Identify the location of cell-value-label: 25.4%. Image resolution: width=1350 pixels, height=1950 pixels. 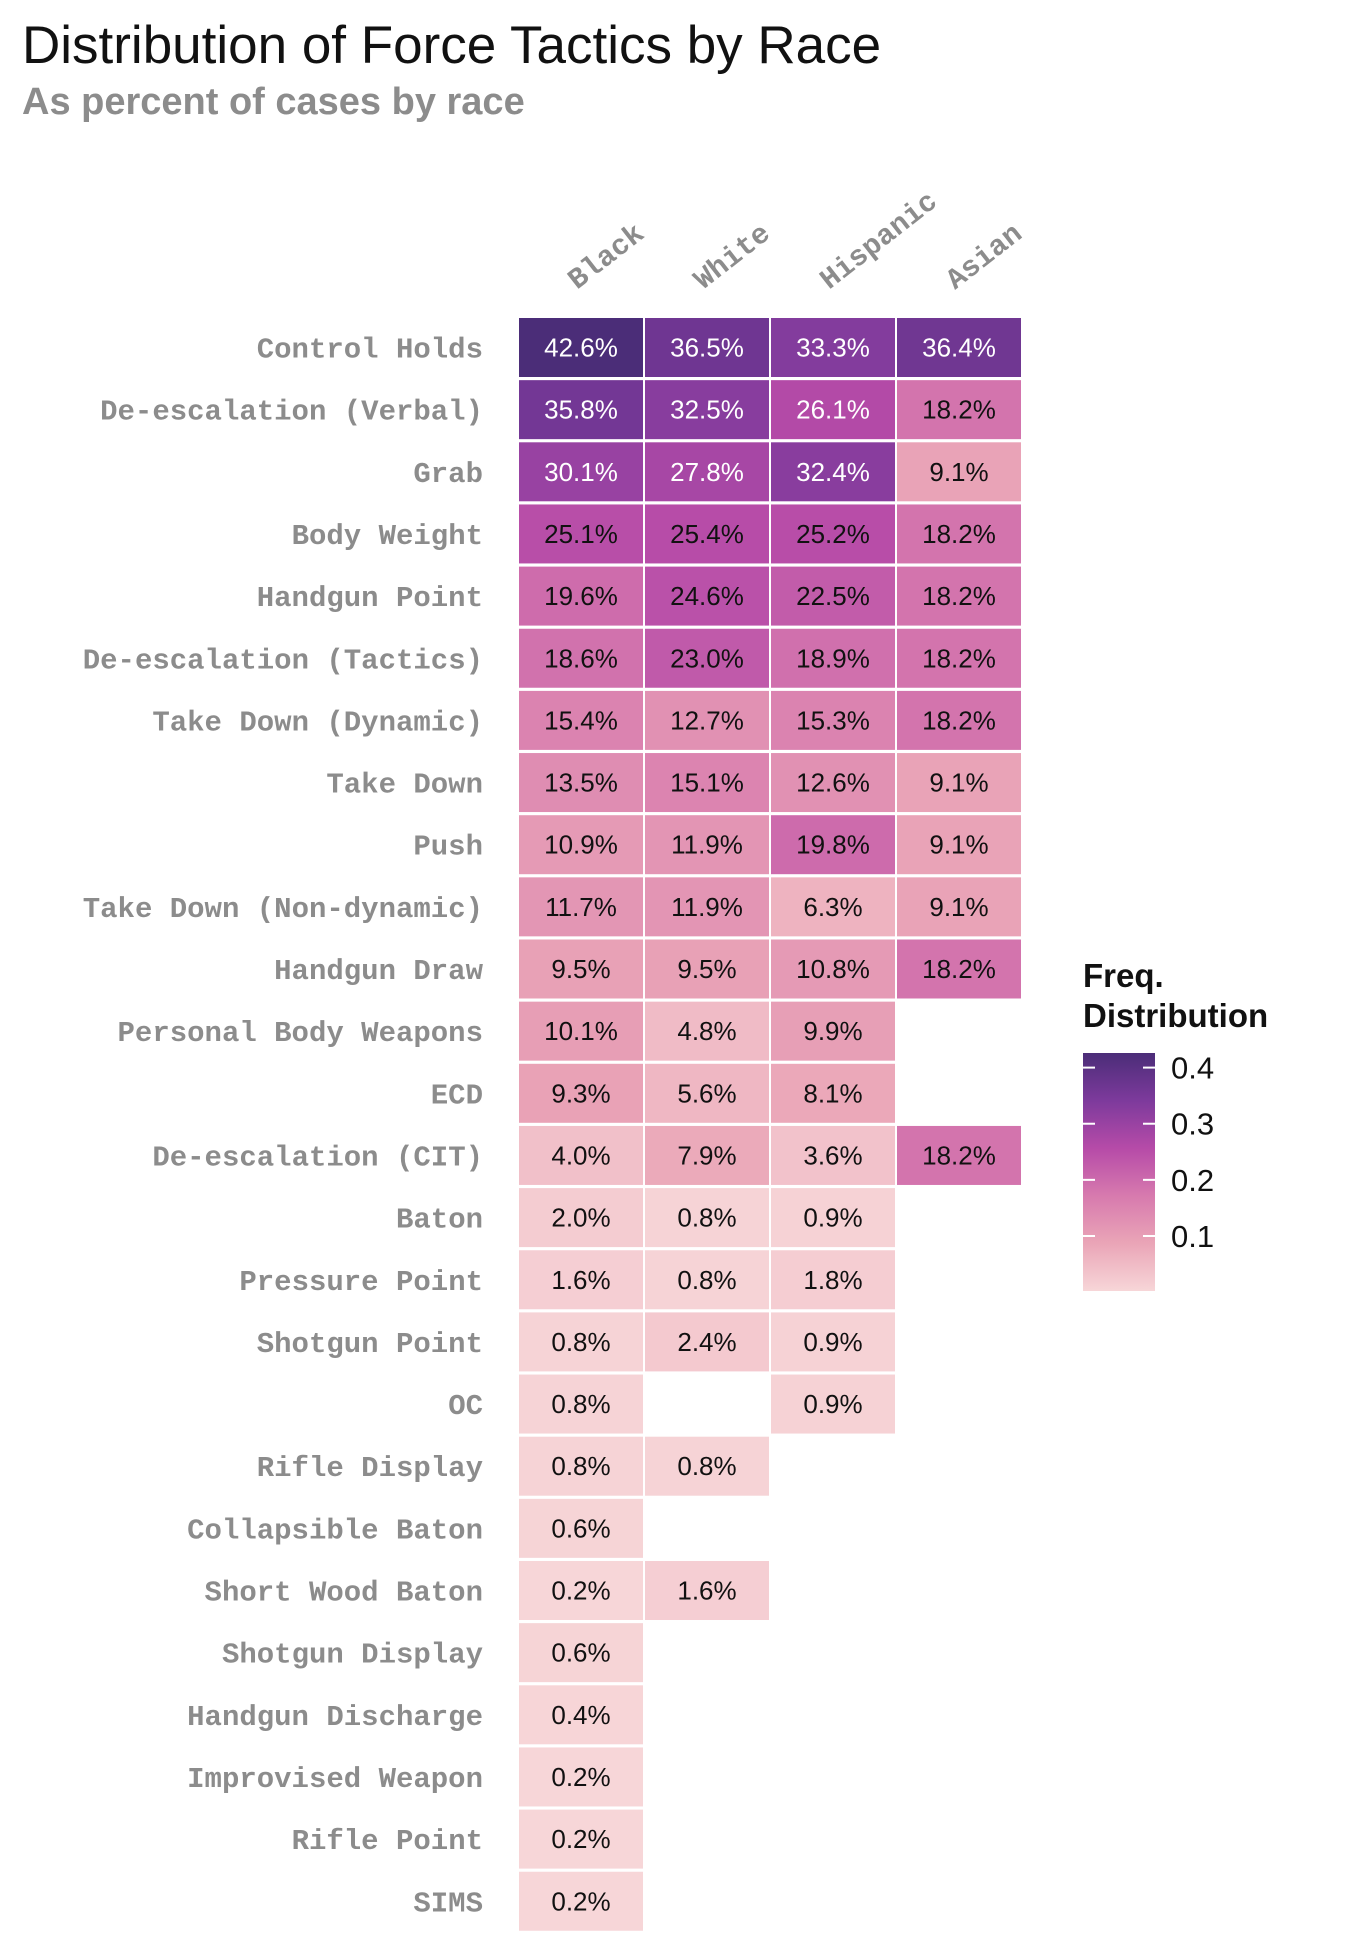
(707, 534).